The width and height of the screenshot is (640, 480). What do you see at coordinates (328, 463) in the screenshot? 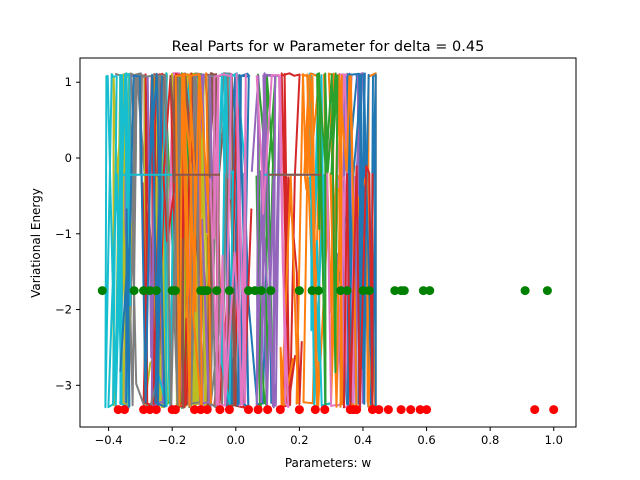
I see `x-axis-label: Parameters: w` at bounding box center [328, 463].